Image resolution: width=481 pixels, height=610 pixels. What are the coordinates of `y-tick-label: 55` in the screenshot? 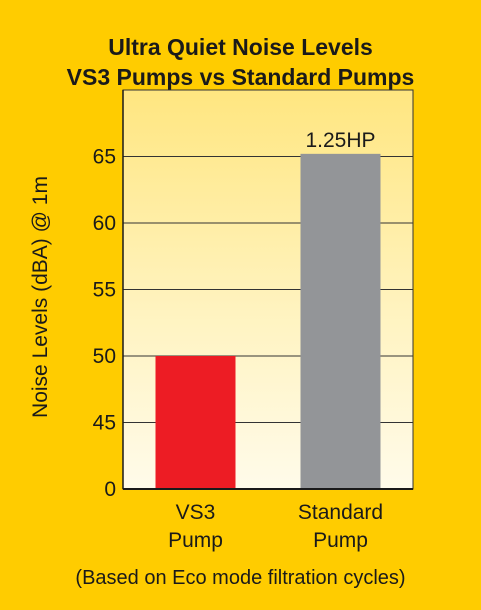 It's located at (104, 290).